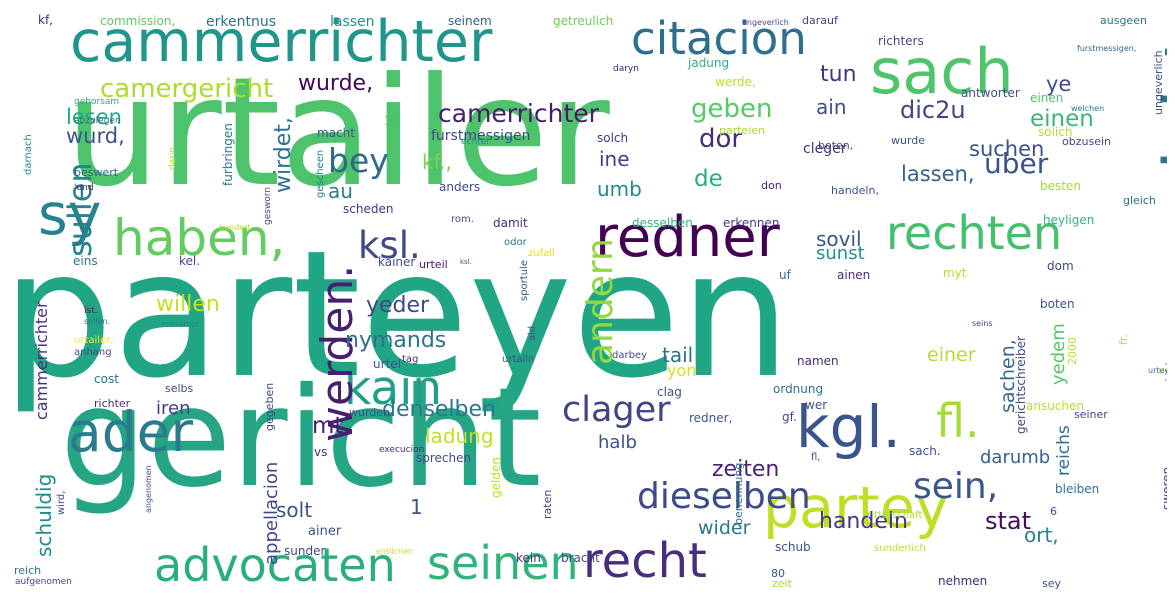 The height and width of the screenshot is (597, 1175). What do you see at coordinates (138, 21) in the screenshot?
I see `cloud-word-commission-77: commission,` at bounding box center [138, 21].